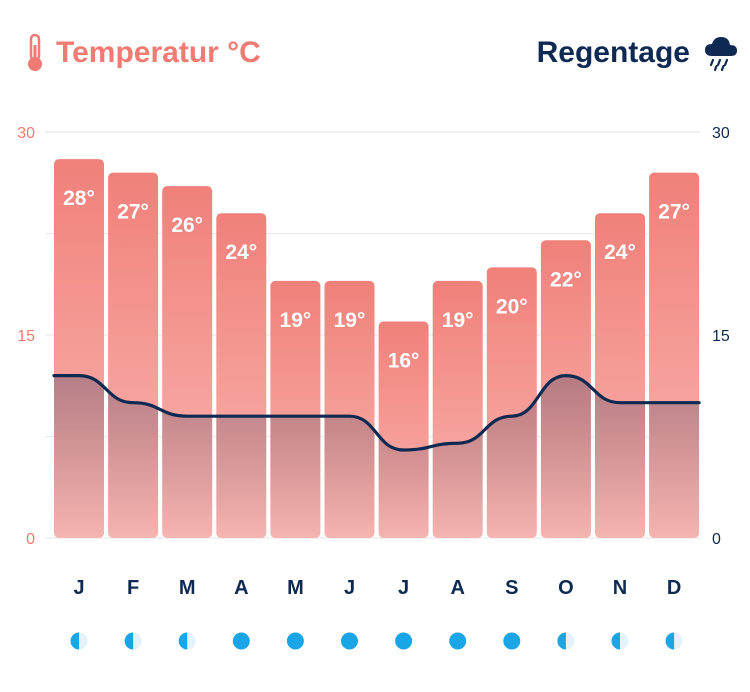  I want to click on left-axis-tick-label: 0, so click(30, 539).